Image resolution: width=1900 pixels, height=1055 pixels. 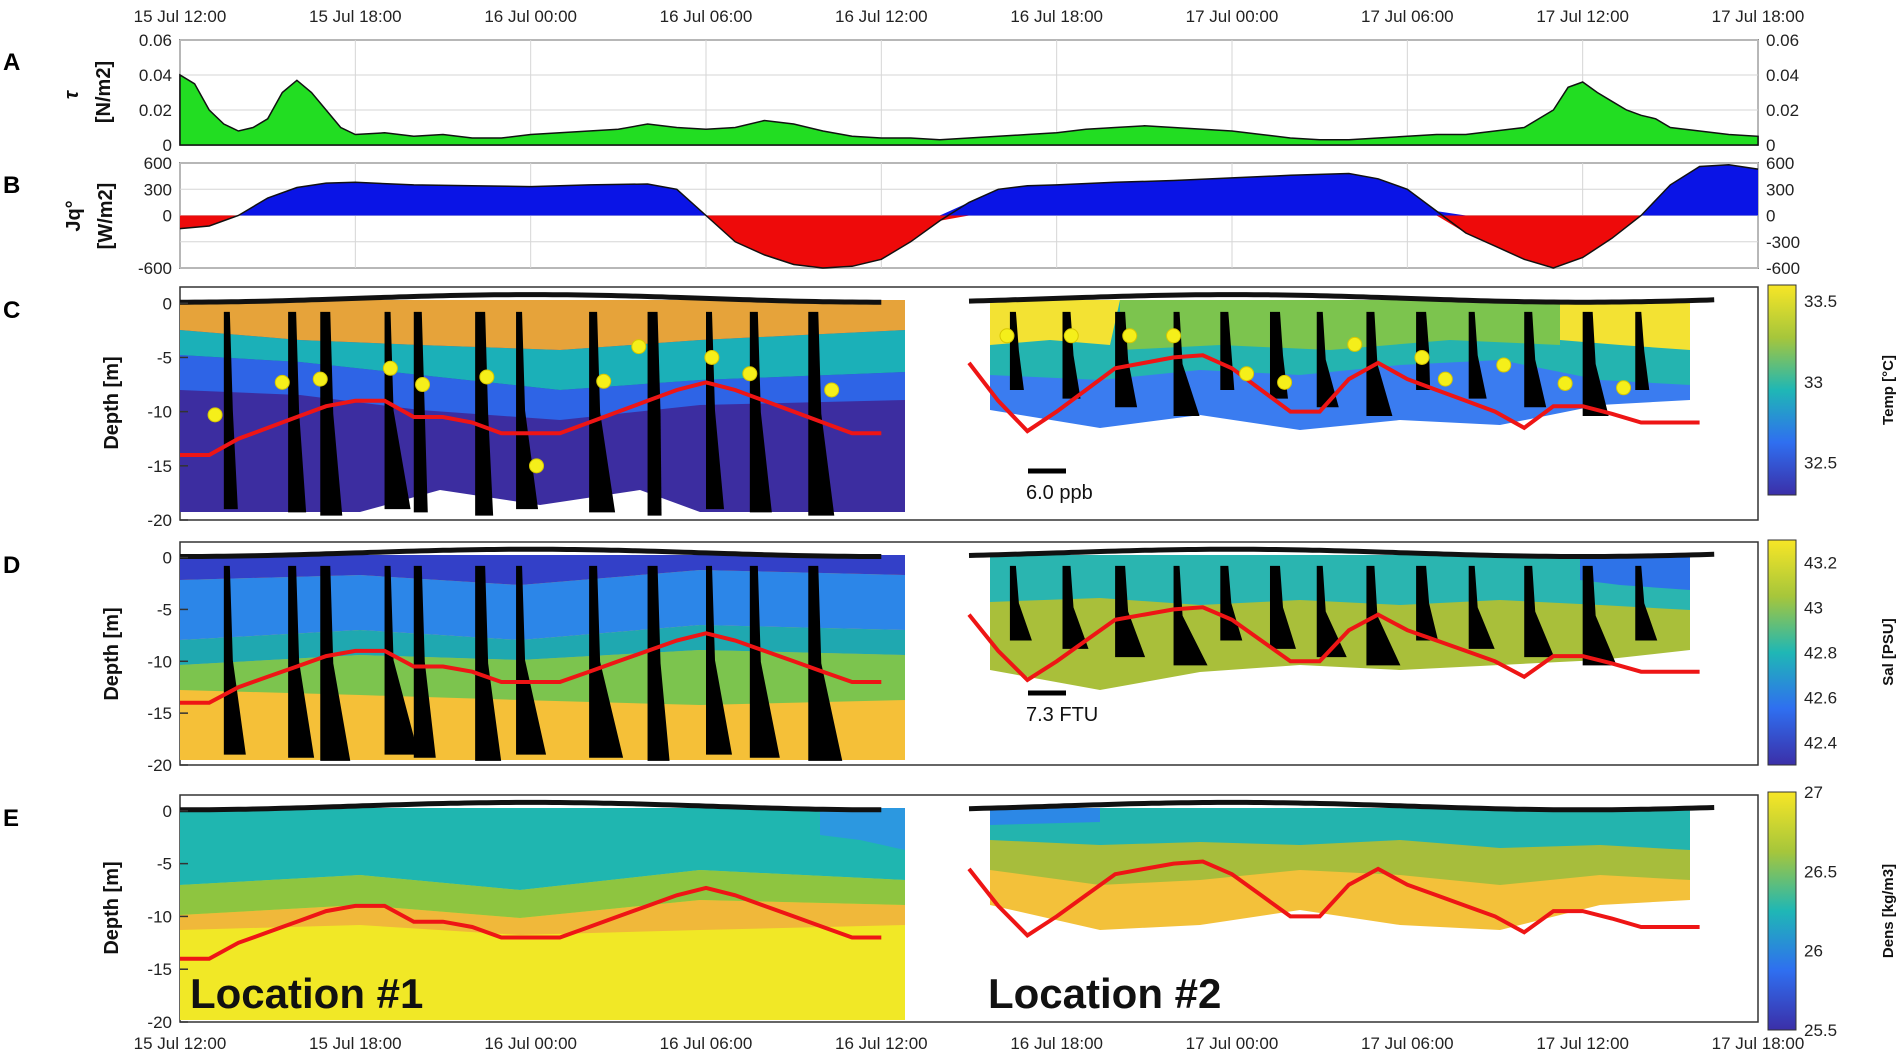 What do you see at coordinates (1783, 242) in the screenshot?
I see `ytick-b-right: -300` at bounding box center [1783, 242].